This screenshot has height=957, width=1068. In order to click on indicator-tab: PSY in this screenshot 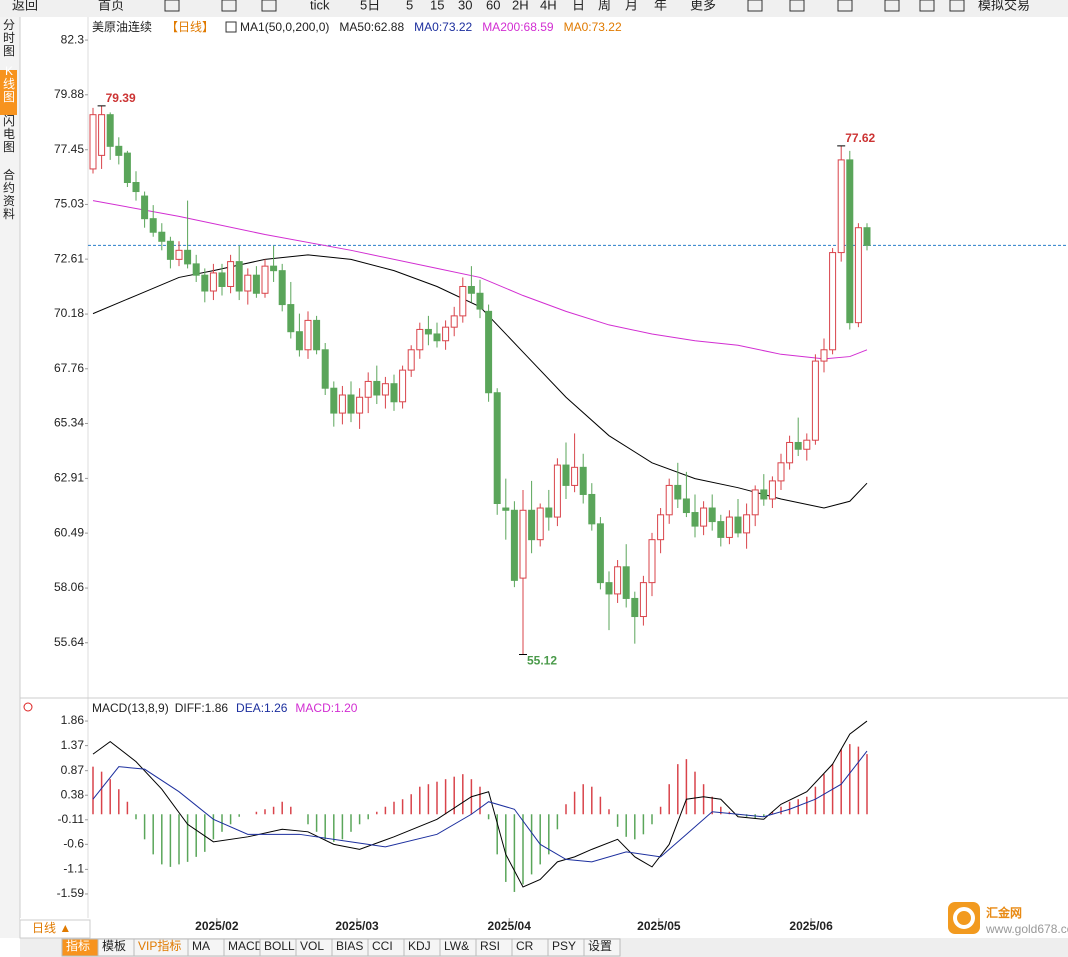, I will do `click(564, 946)`.